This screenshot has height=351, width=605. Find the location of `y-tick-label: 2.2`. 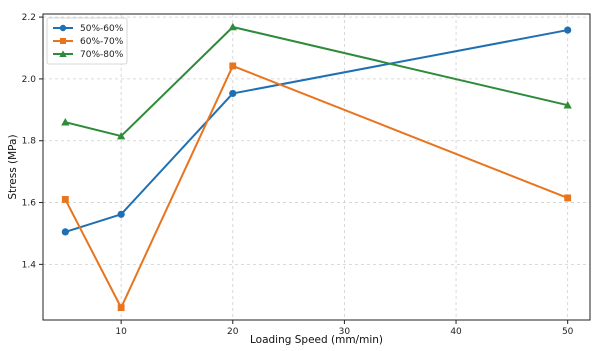

y-tick-label: 2.2 is located at coordinates (29, 18).